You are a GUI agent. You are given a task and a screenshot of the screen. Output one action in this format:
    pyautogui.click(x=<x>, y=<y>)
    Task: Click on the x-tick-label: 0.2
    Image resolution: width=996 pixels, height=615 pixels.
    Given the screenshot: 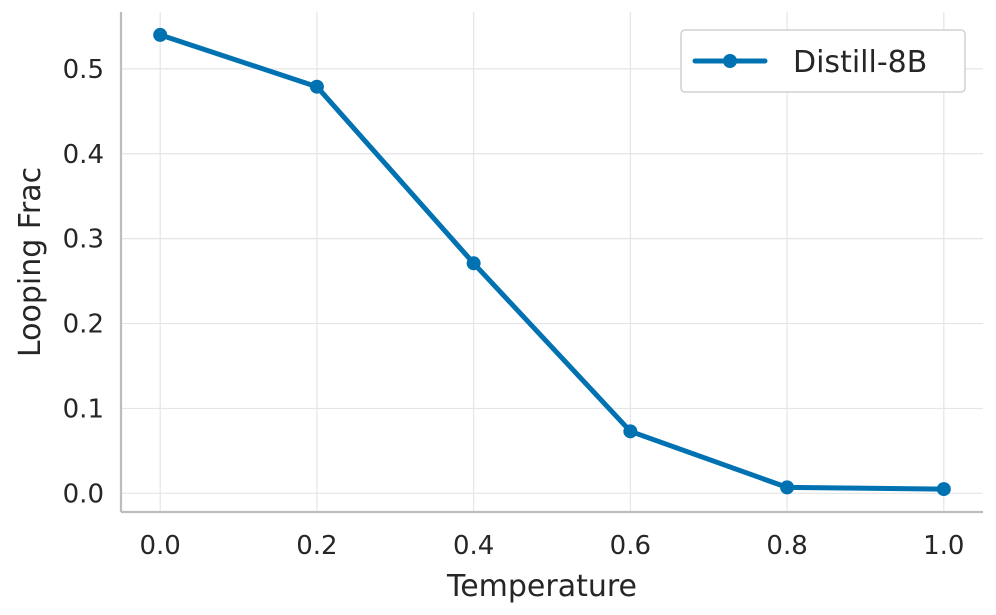 What is the action you would take?
    pyautogui.click(x=316, y=546)
    